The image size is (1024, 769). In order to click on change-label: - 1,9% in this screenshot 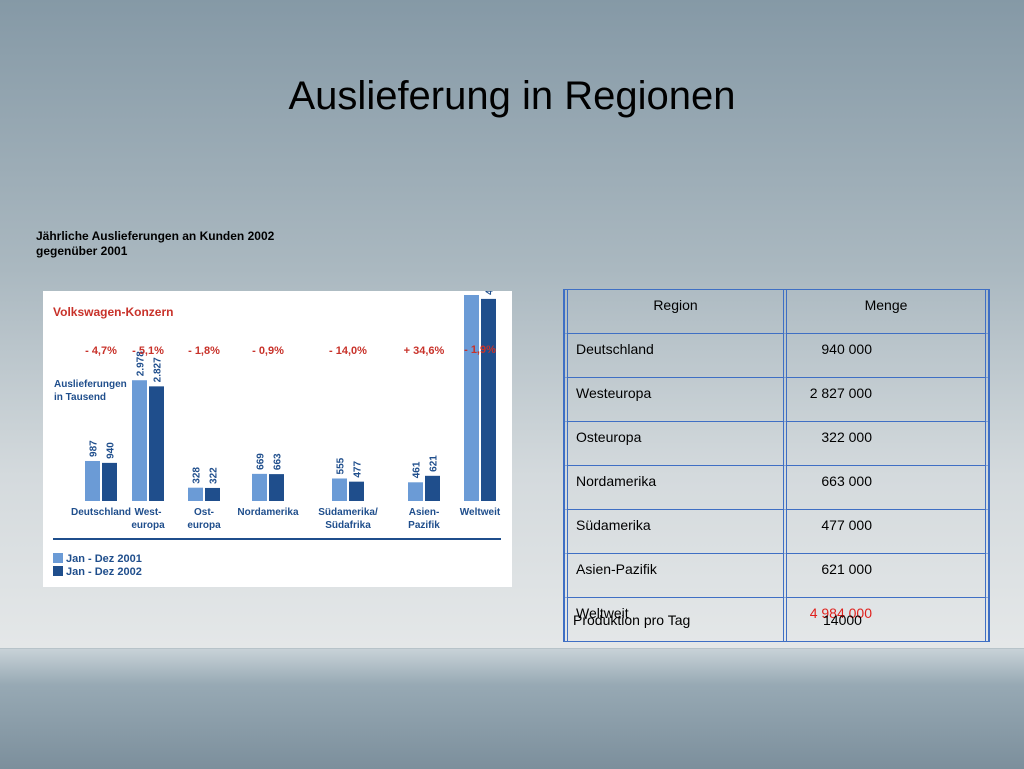, I will do `click(480, 350)`.